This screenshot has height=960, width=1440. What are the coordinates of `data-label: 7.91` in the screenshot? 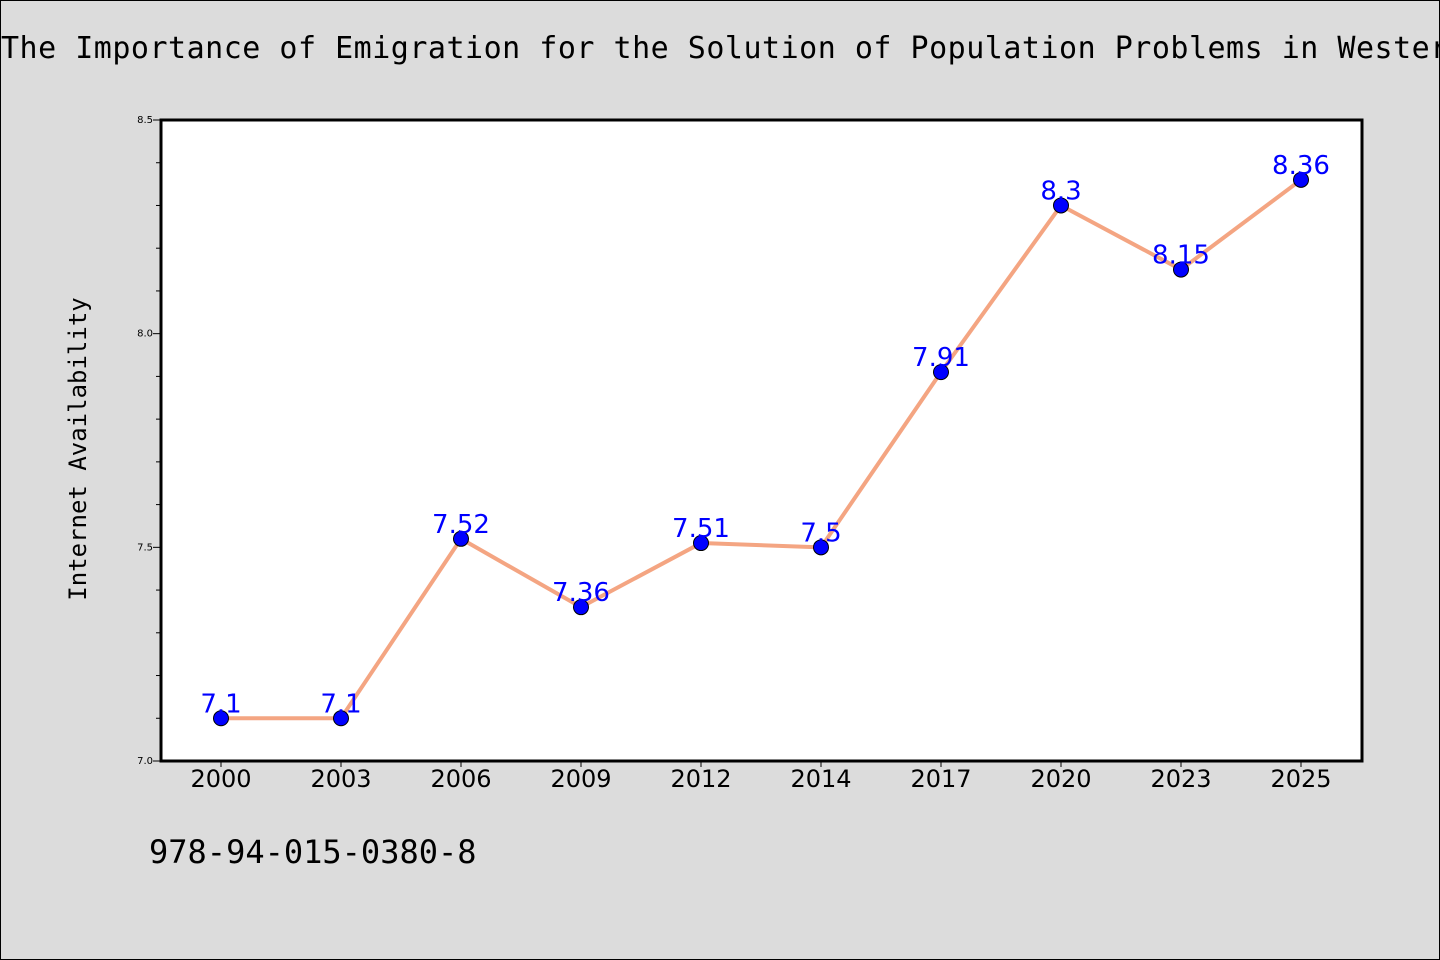 It's located at (941, 358).